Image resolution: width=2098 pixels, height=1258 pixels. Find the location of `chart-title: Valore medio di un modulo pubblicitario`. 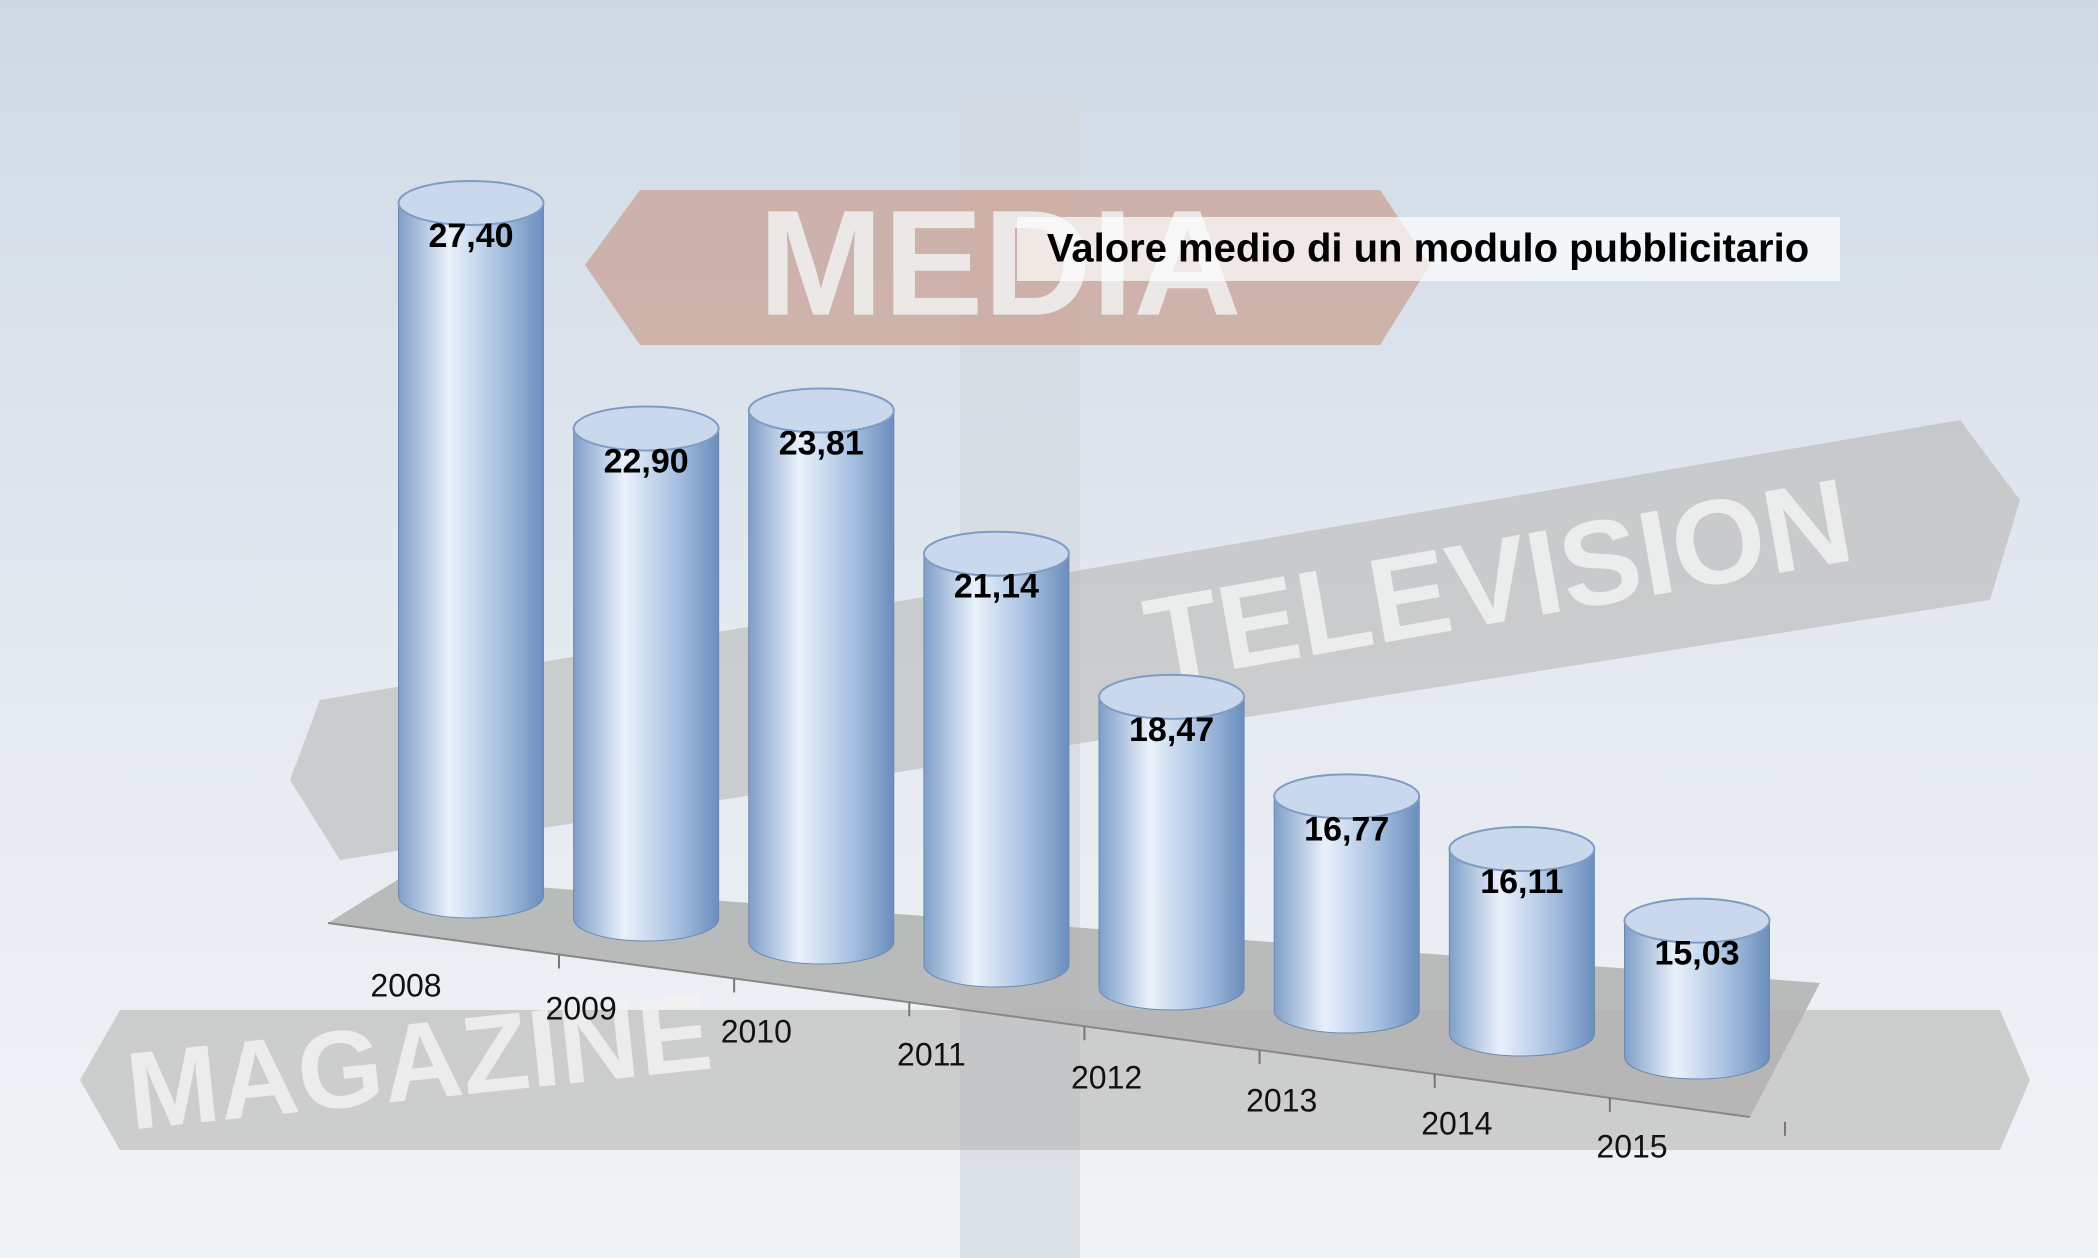

chart-title: Valore medio di un modulo pubblicitario is located at coordinates (1428, 249).